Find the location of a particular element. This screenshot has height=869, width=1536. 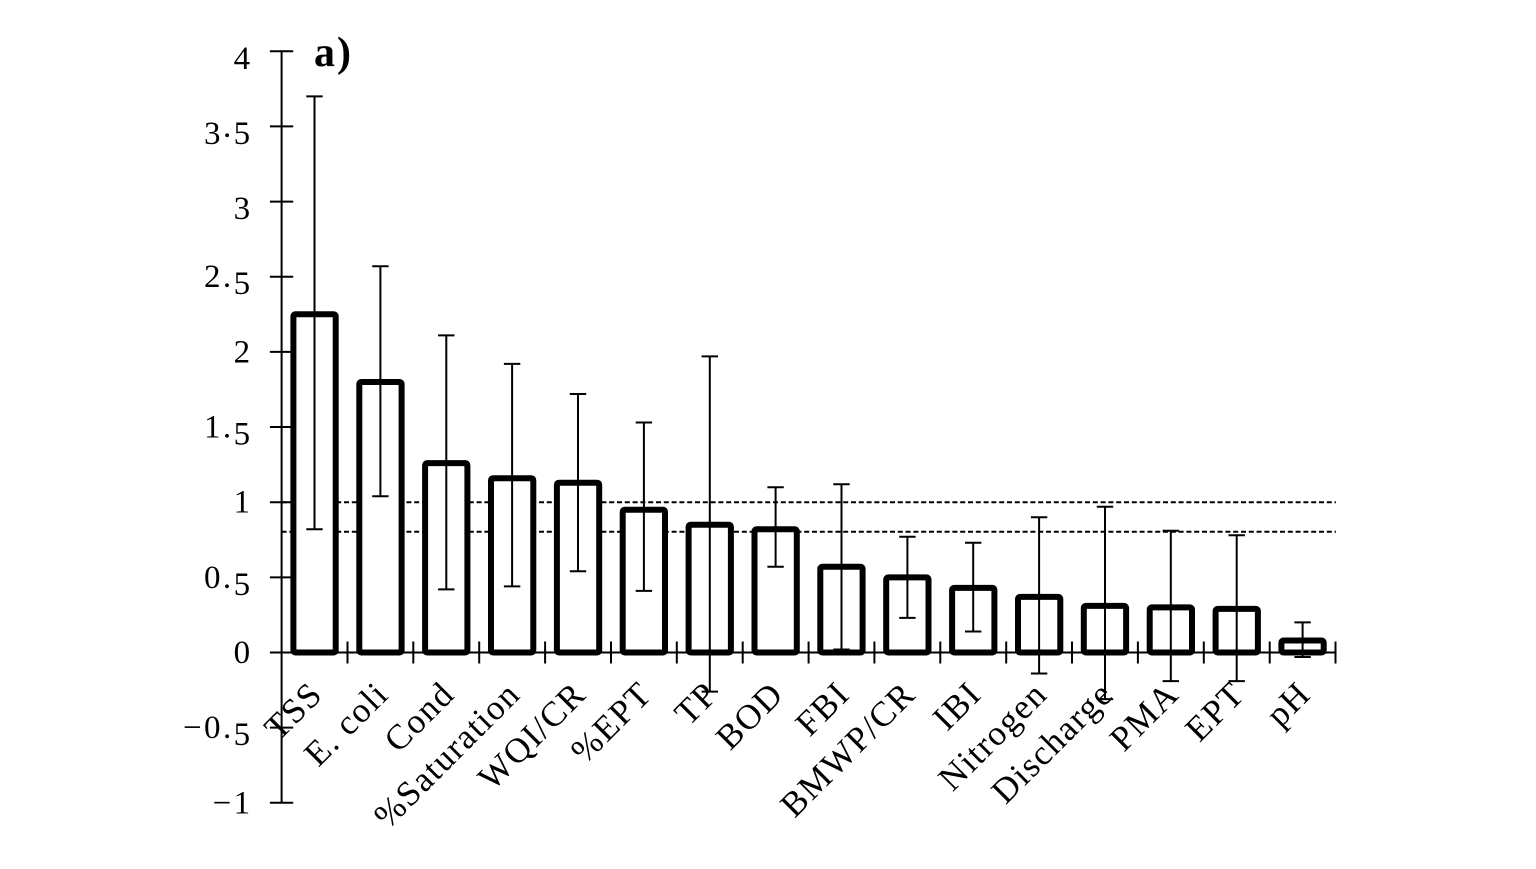

svg-text: 0.5 is located at coordinates (228, 581).